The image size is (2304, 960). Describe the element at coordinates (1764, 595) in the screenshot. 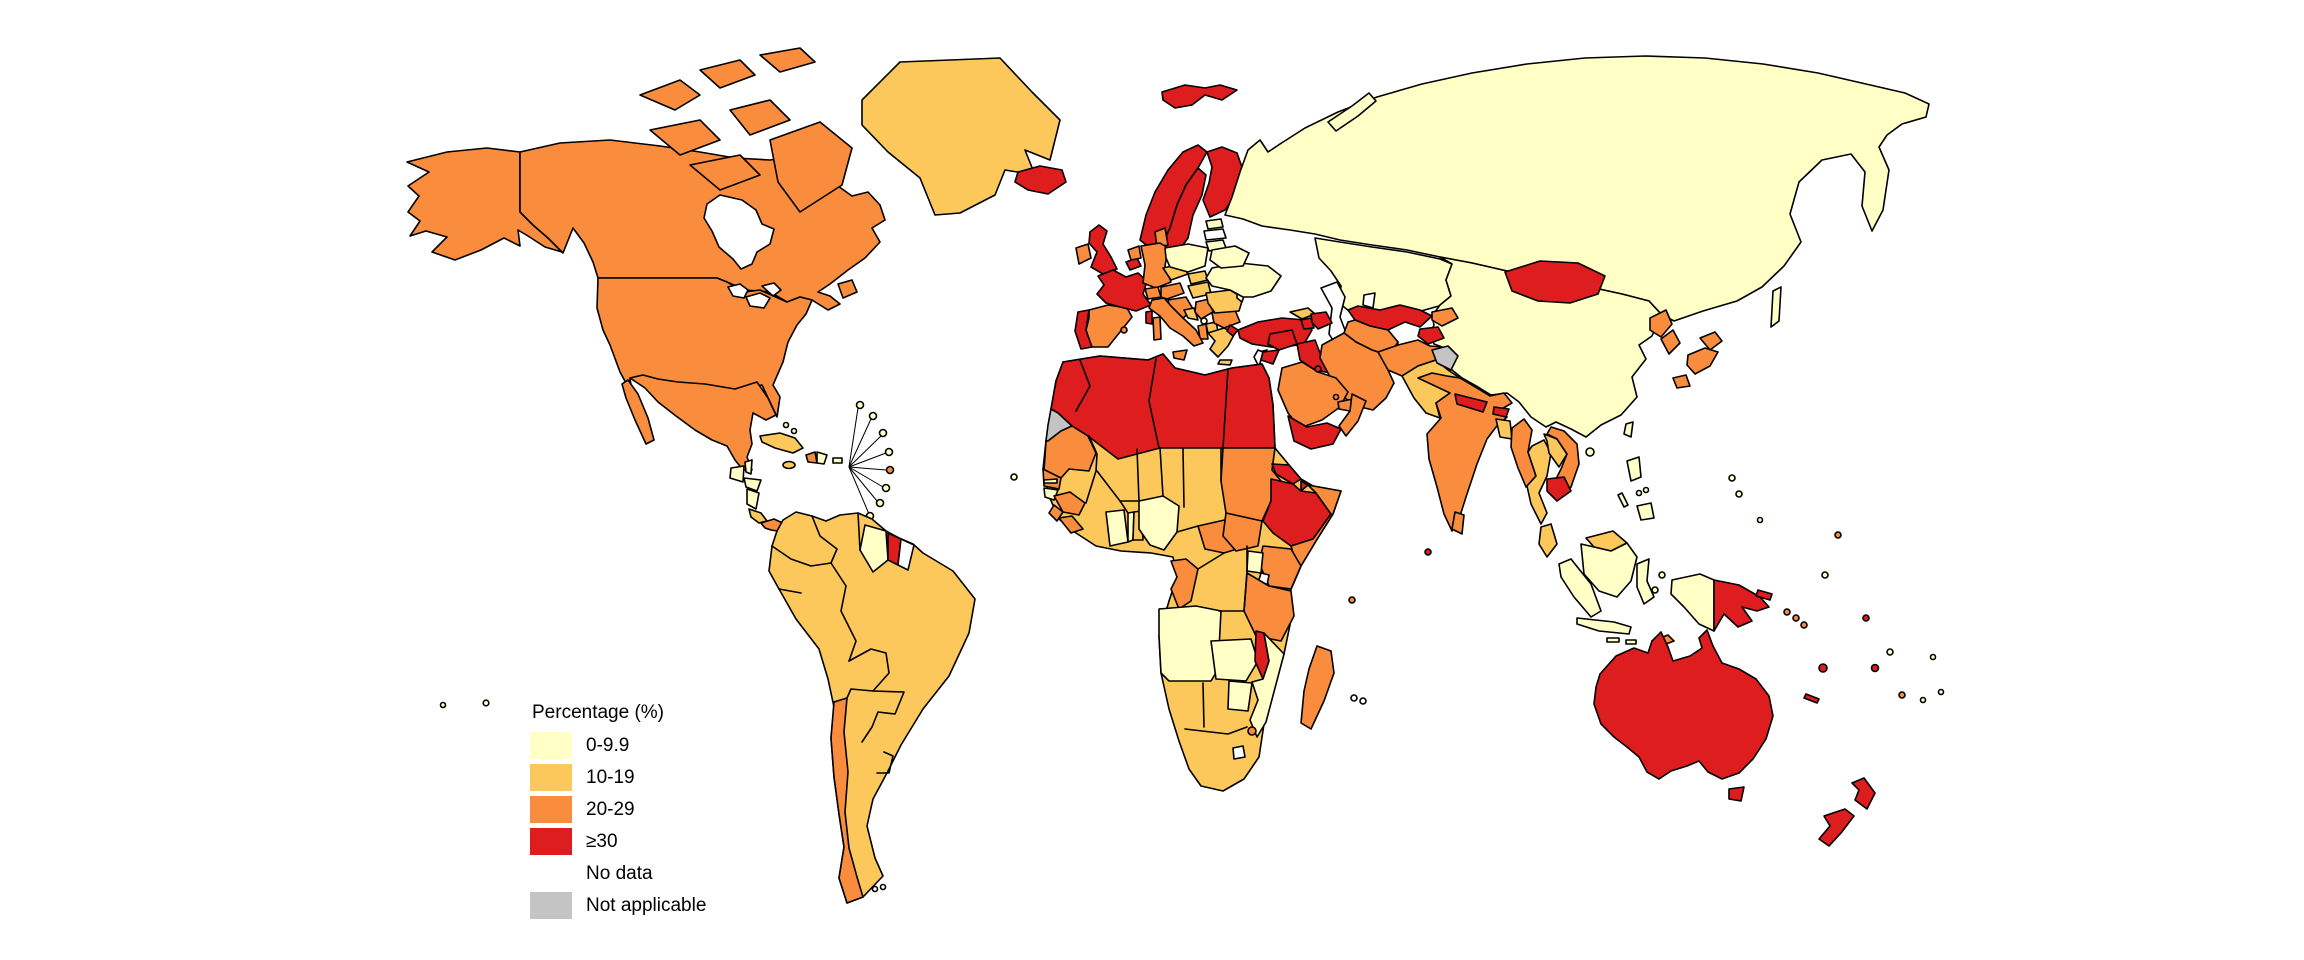

I see `country-papua-new-guinea-new-britain` at that location.